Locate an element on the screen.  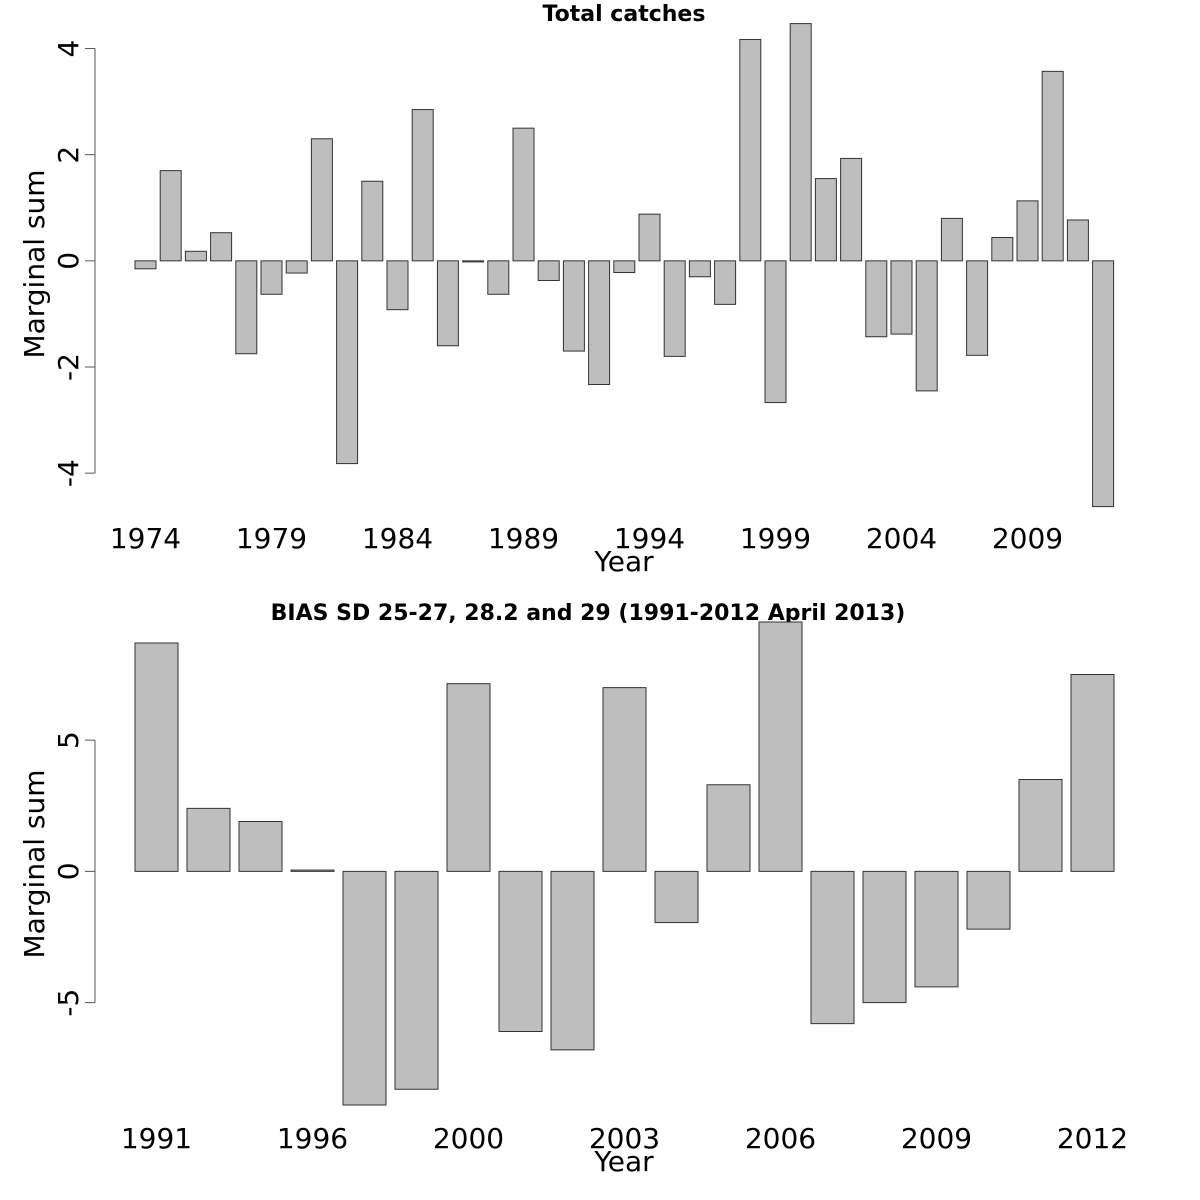
x-tick-label: 2012 is located at coordinates (1092, 1138).